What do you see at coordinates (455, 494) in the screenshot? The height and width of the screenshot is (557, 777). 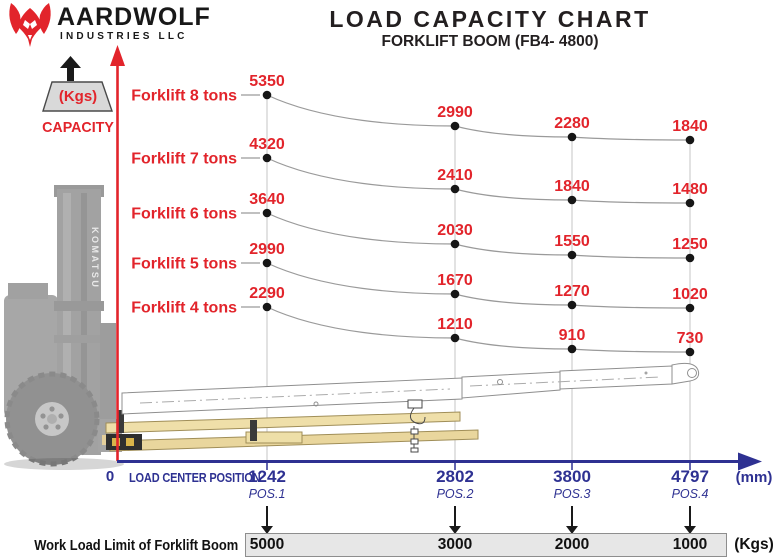 I see `position-name-2: POS.2` at bounding box center [455, 494].